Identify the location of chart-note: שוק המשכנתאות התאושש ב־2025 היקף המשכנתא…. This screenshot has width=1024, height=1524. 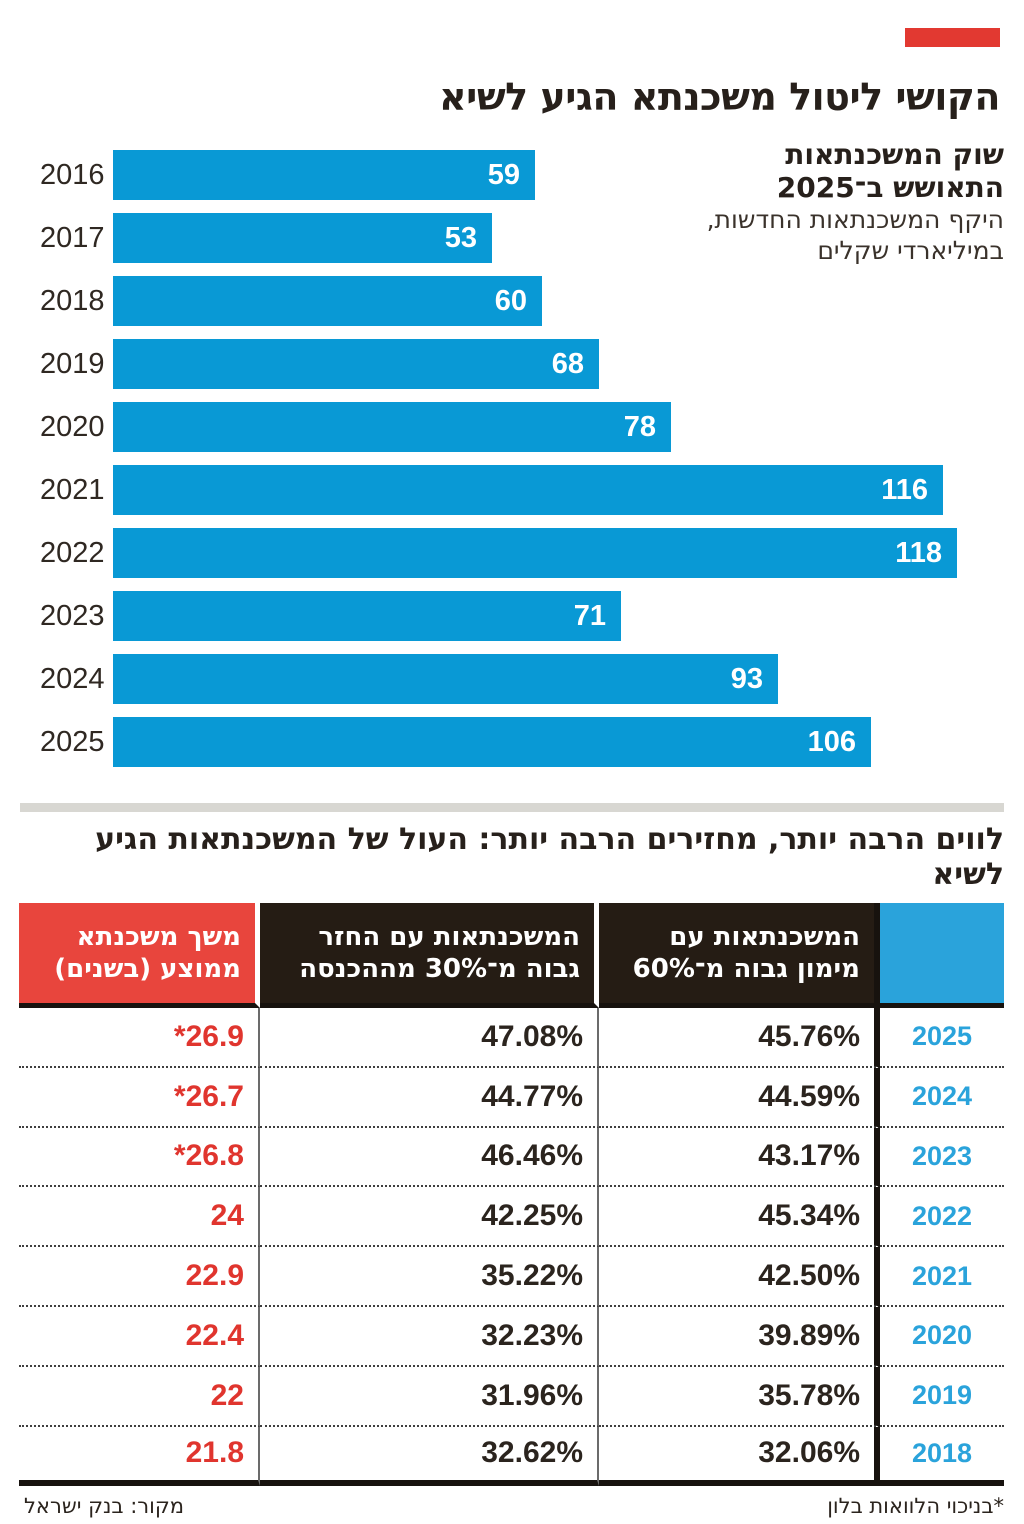
(844, 202).